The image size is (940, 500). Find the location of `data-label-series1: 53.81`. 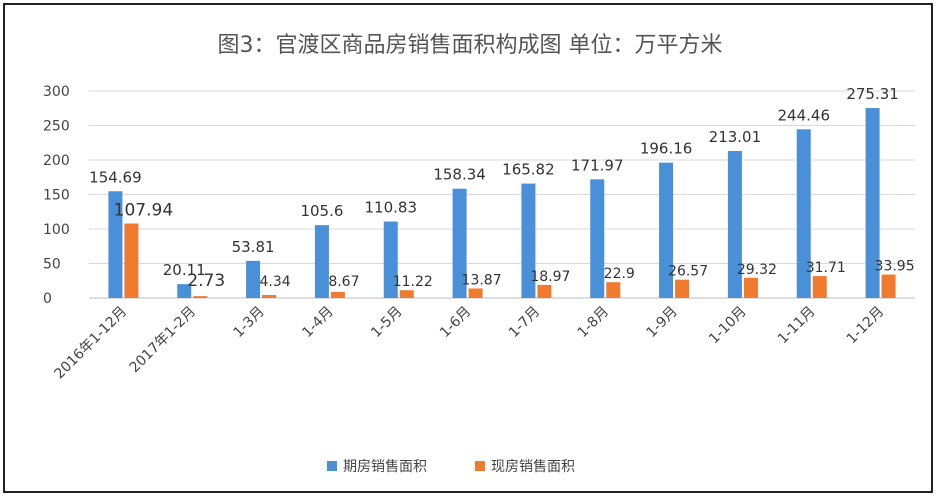

data-label-series1: 53.81 is located at coordinates (253, 247).